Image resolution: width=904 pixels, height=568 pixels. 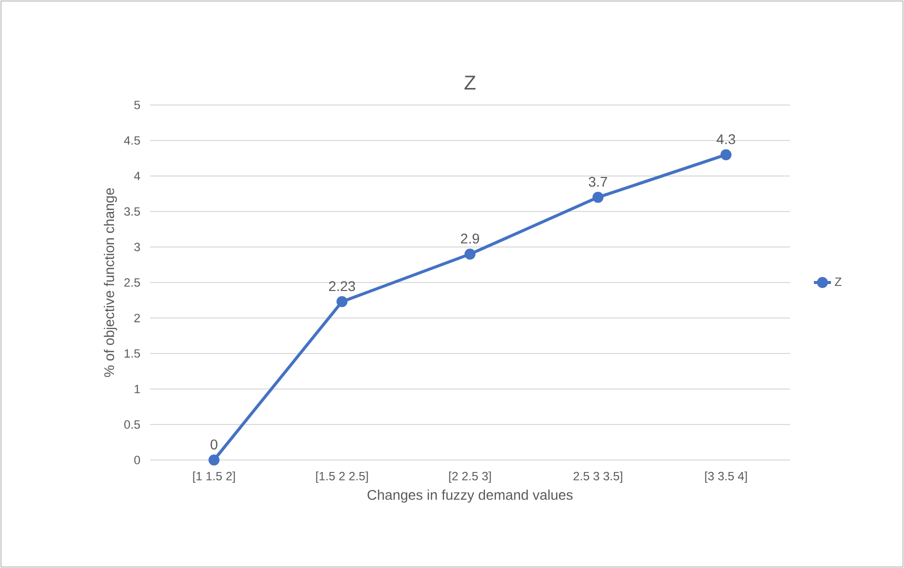 I want to click on y-tick-label: 2.5, so click(x=132, y=282).